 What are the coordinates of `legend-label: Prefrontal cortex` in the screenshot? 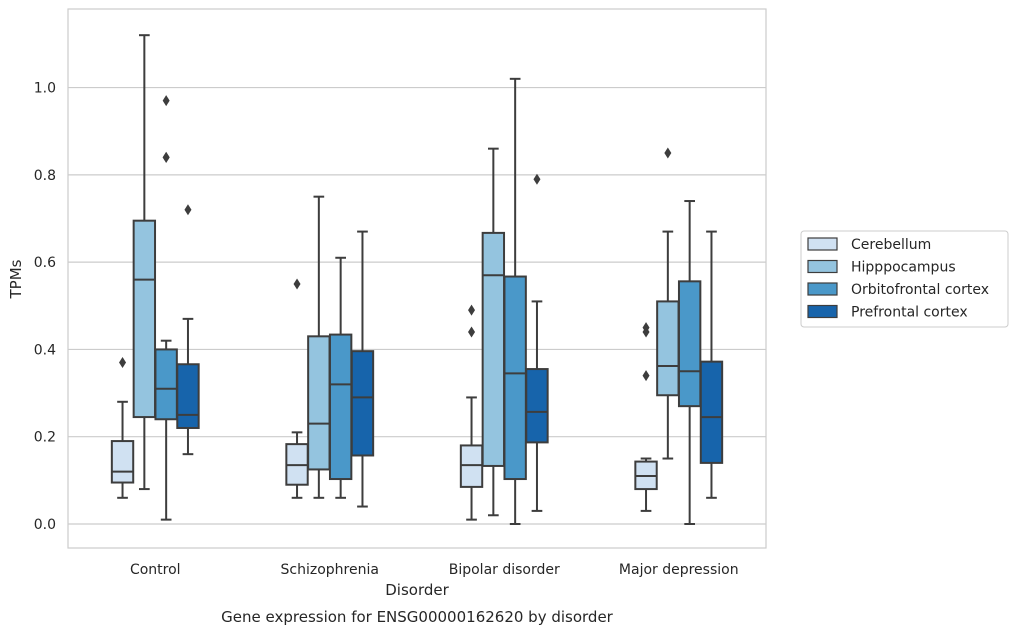 It's located at (909, 313).